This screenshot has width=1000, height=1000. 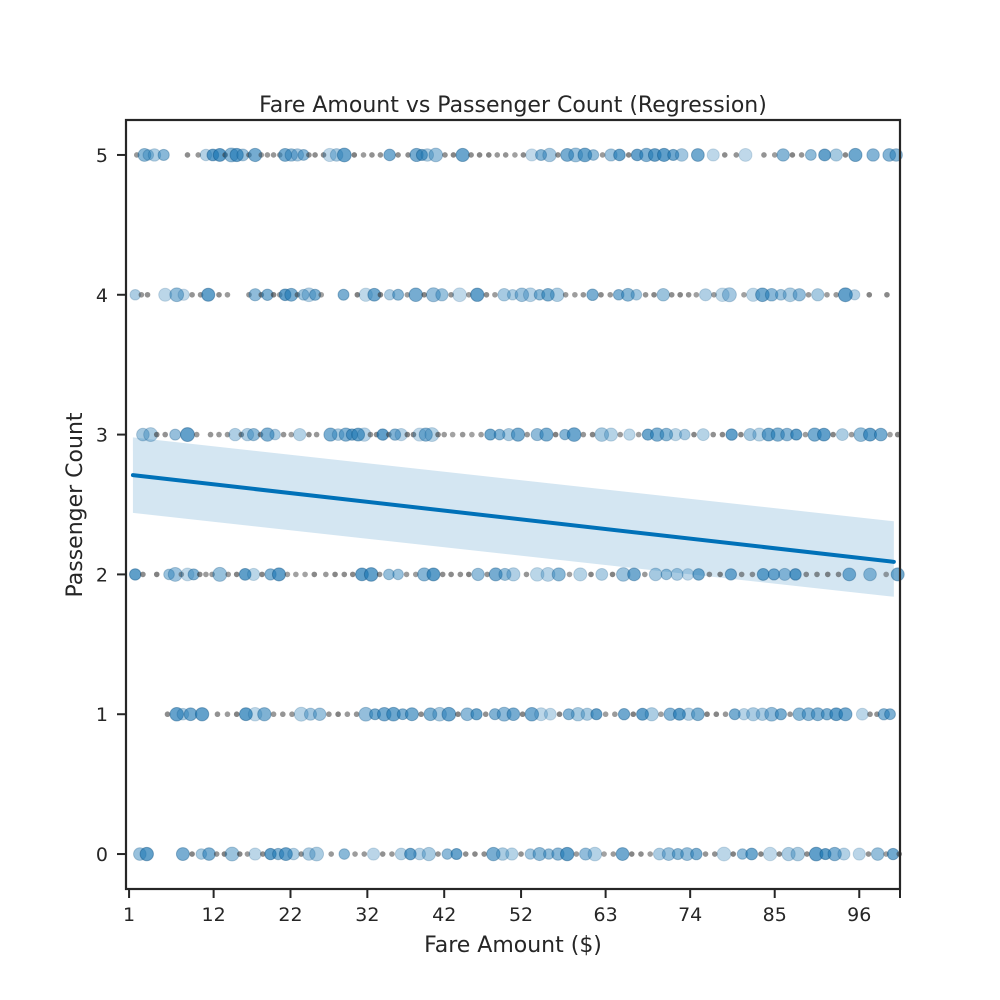 I want to click on x-tick-label: 12, so click(x=214, y=915).